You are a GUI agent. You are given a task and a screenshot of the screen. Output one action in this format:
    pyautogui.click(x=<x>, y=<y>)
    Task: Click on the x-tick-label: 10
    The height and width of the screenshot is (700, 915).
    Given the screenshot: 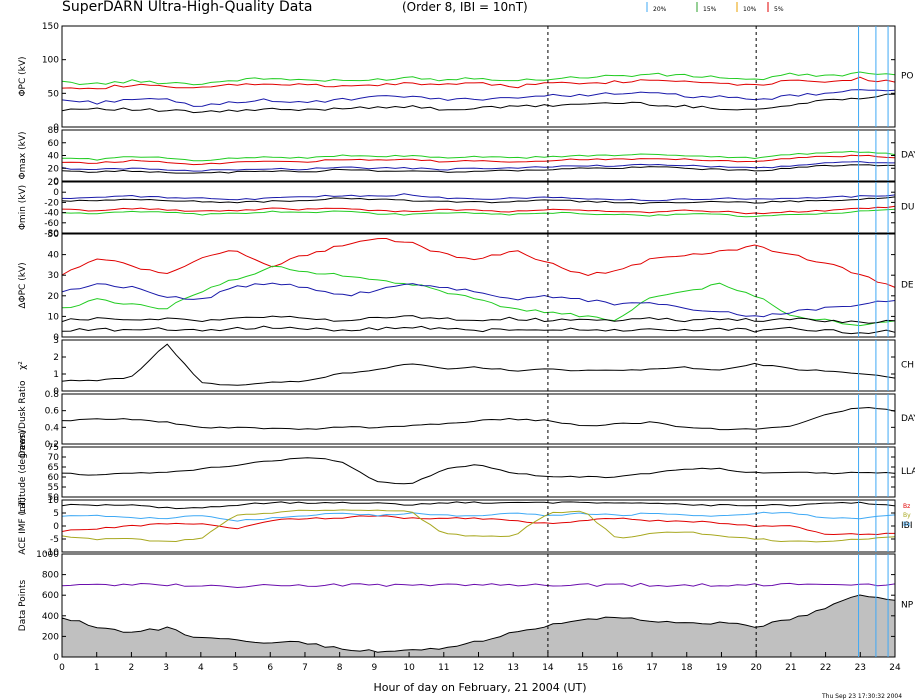 What is the action you would take?
    pyautogui.click(x=409, y=668)
    